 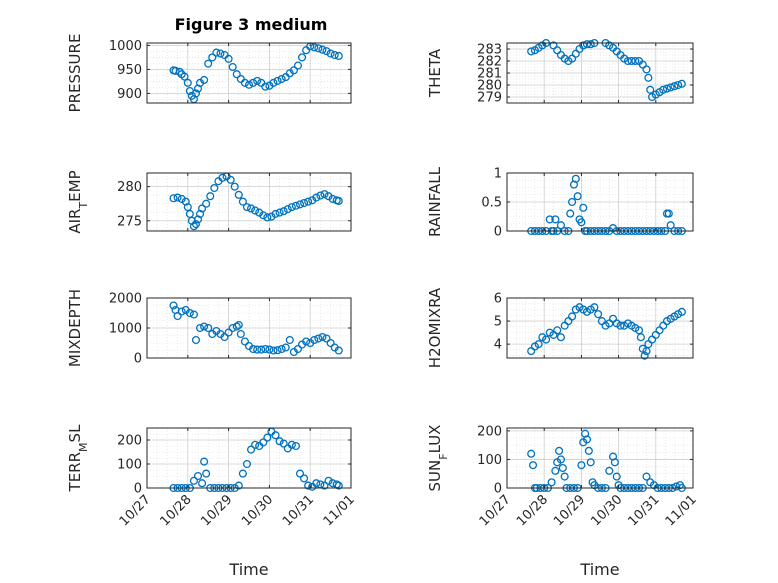 I want to click on y-tick-label: 5, so click(x=498, y=322).